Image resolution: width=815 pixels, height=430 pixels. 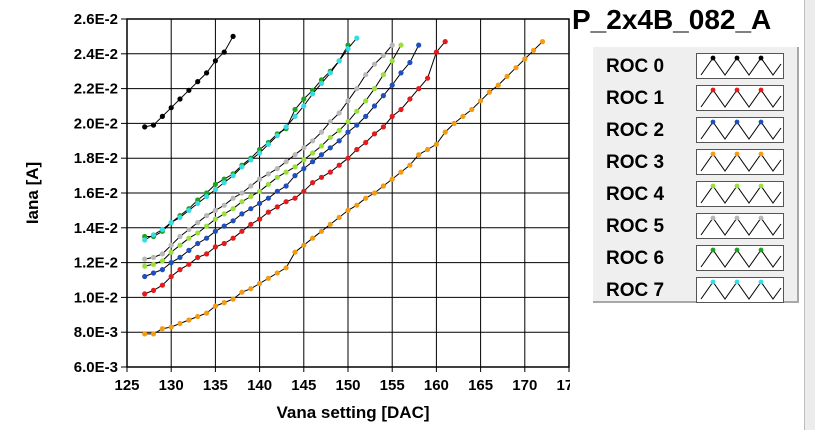 I want to click on legend-entry: ROC 4, so click(x=695, y=194).